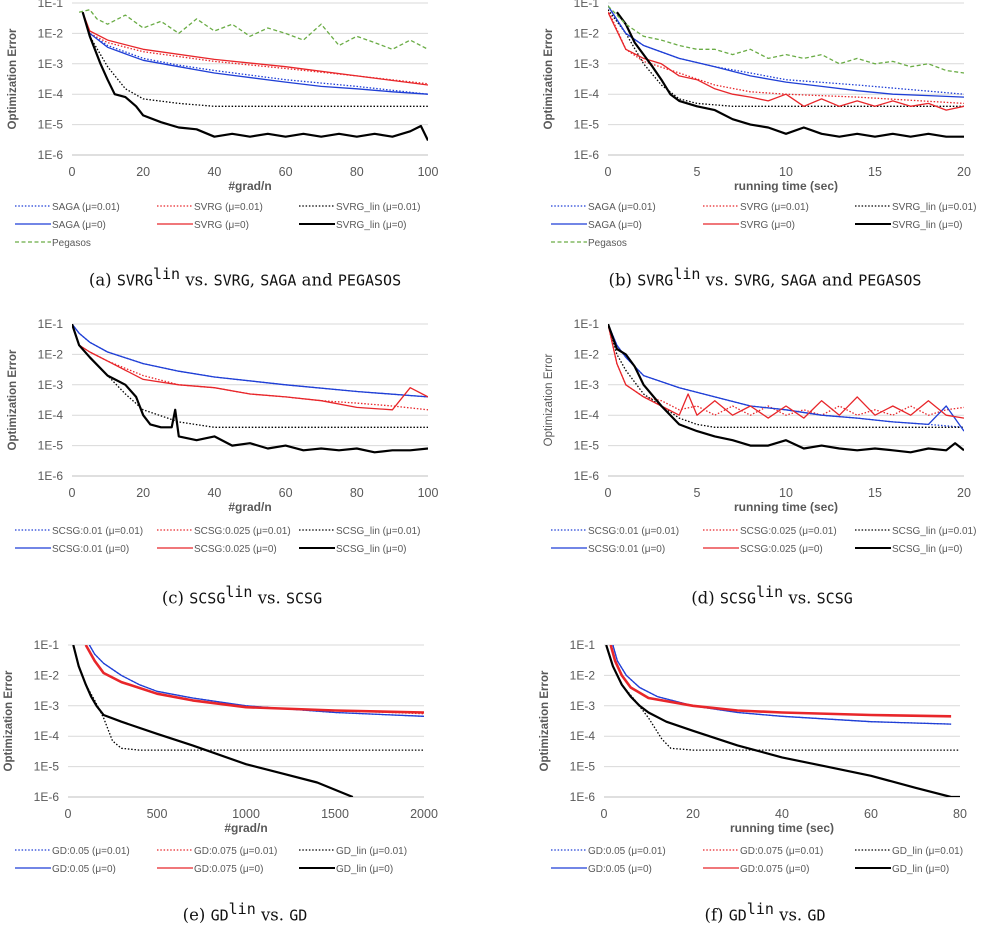  I want to click on legend-entry: SCSG:0.025 (μ=0), so click(781, 549).